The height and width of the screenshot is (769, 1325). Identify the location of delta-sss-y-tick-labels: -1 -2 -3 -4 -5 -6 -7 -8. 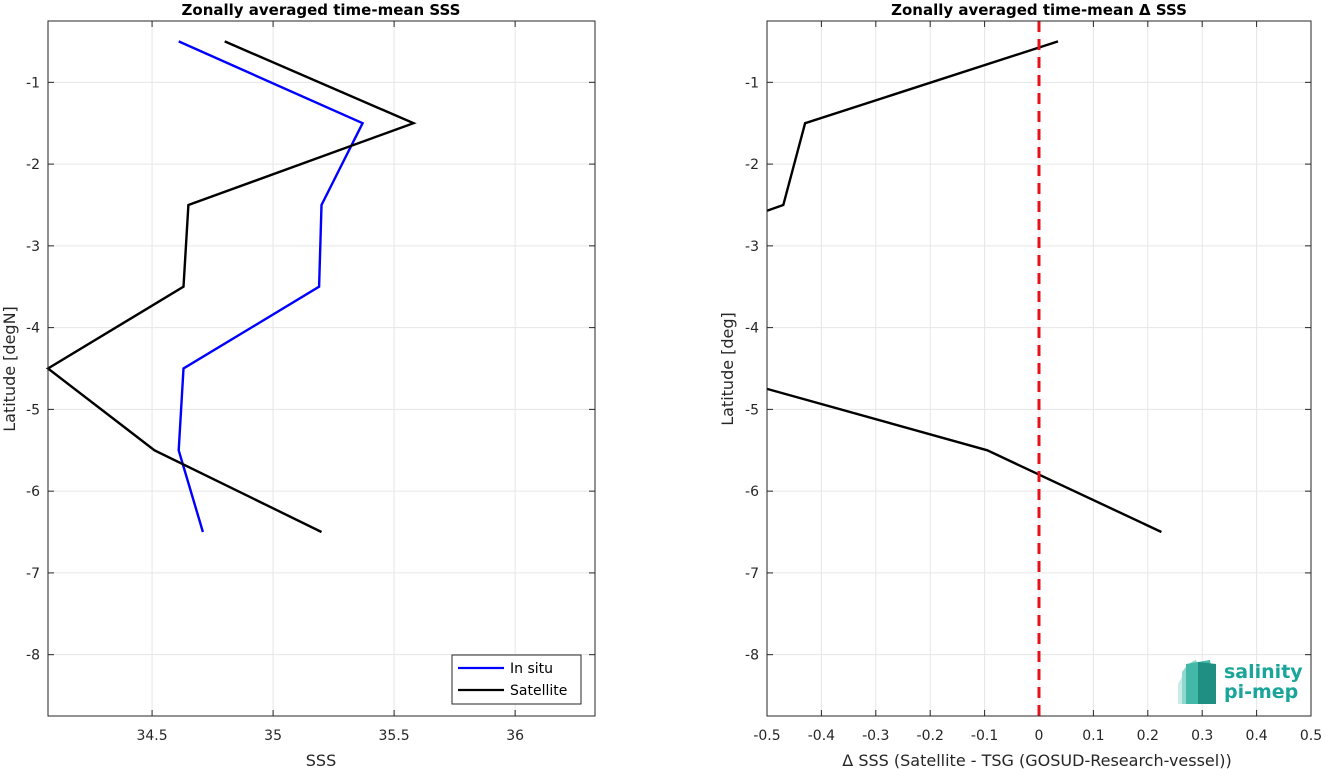
(752, 369).